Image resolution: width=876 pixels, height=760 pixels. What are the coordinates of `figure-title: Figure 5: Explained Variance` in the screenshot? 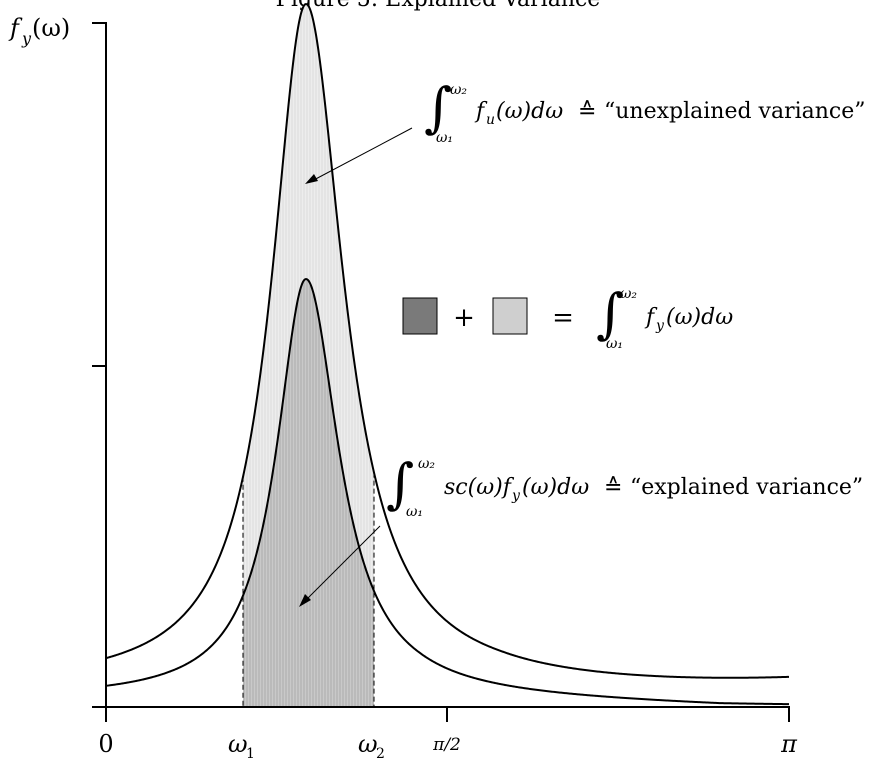 It's located at (438, 6).